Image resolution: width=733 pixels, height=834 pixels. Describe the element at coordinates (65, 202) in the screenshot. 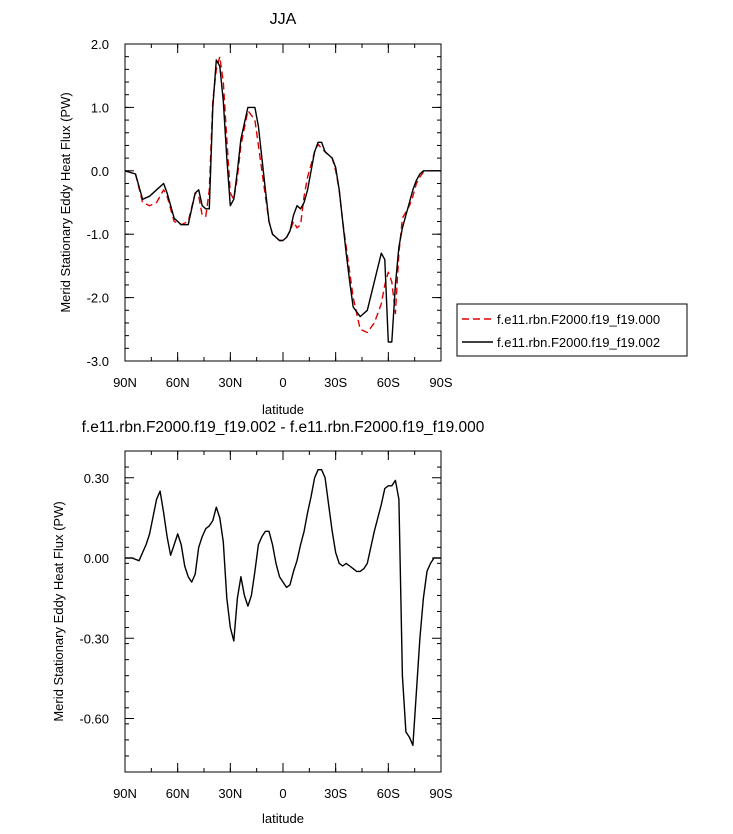

I see `panel1-y-axis-label: Merid Stationary Eddy Heat Flux (PW)` at that location.